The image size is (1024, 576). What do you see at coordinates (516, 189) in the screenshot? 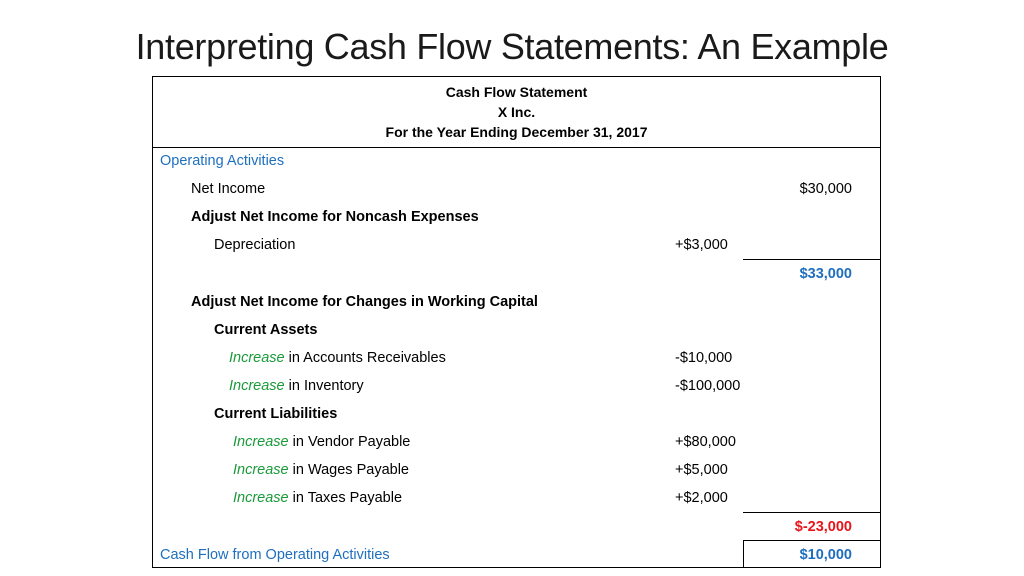
I see `net-income-row: Net Income $30,000` at bounding box center [516, 189].